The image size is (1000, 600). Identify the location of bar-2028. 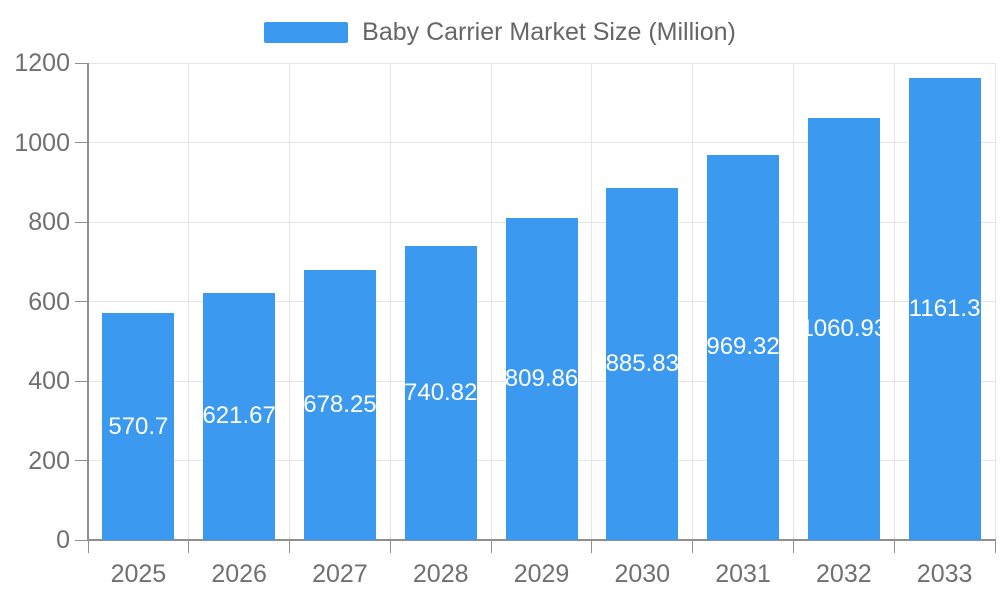
(440, 392).